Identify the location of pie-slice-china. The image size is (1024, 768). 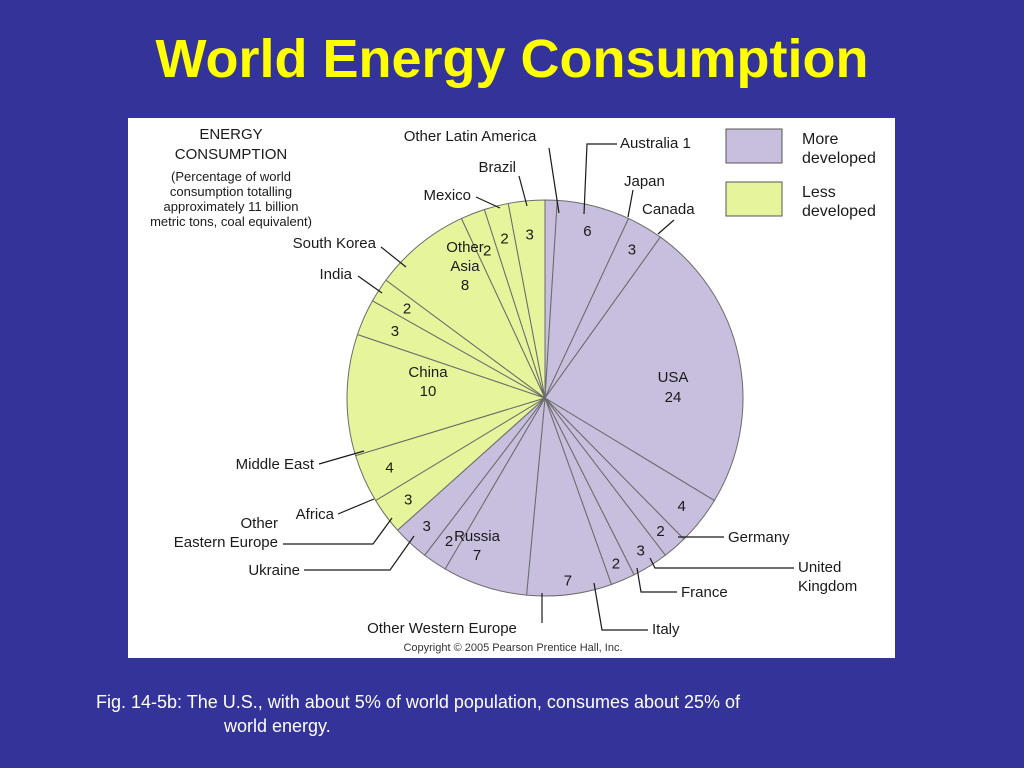
(446, 395).